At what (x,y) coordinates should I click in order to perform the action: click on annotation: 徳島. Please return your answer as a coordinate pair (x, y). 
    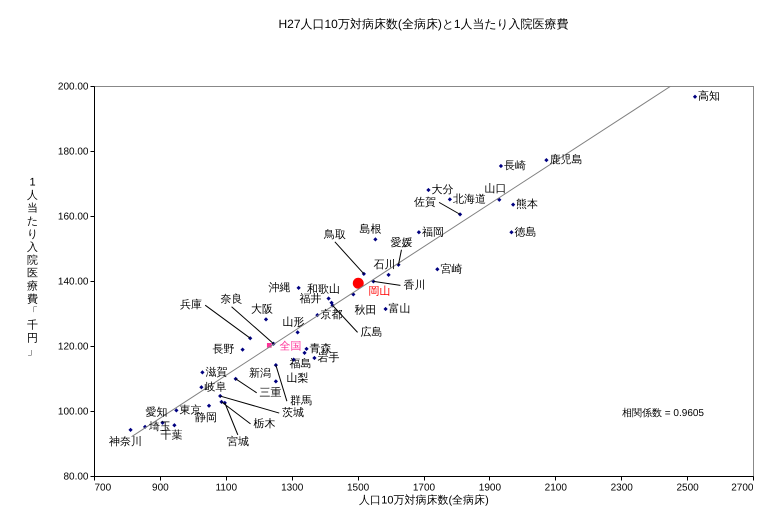
    Looking at the image, I should click on (525, 231).